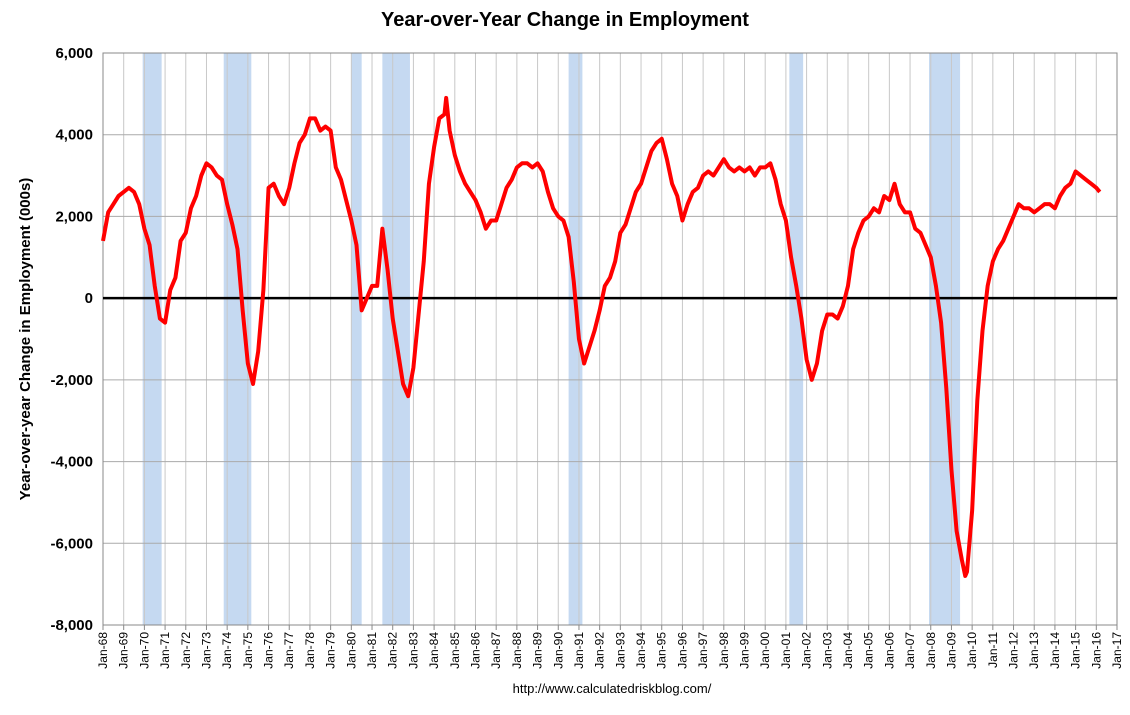 The height and width of the screenshot is (715, 1130). I want to click on source: http://www.calculatedriskblog.com/, so click(612, 688).